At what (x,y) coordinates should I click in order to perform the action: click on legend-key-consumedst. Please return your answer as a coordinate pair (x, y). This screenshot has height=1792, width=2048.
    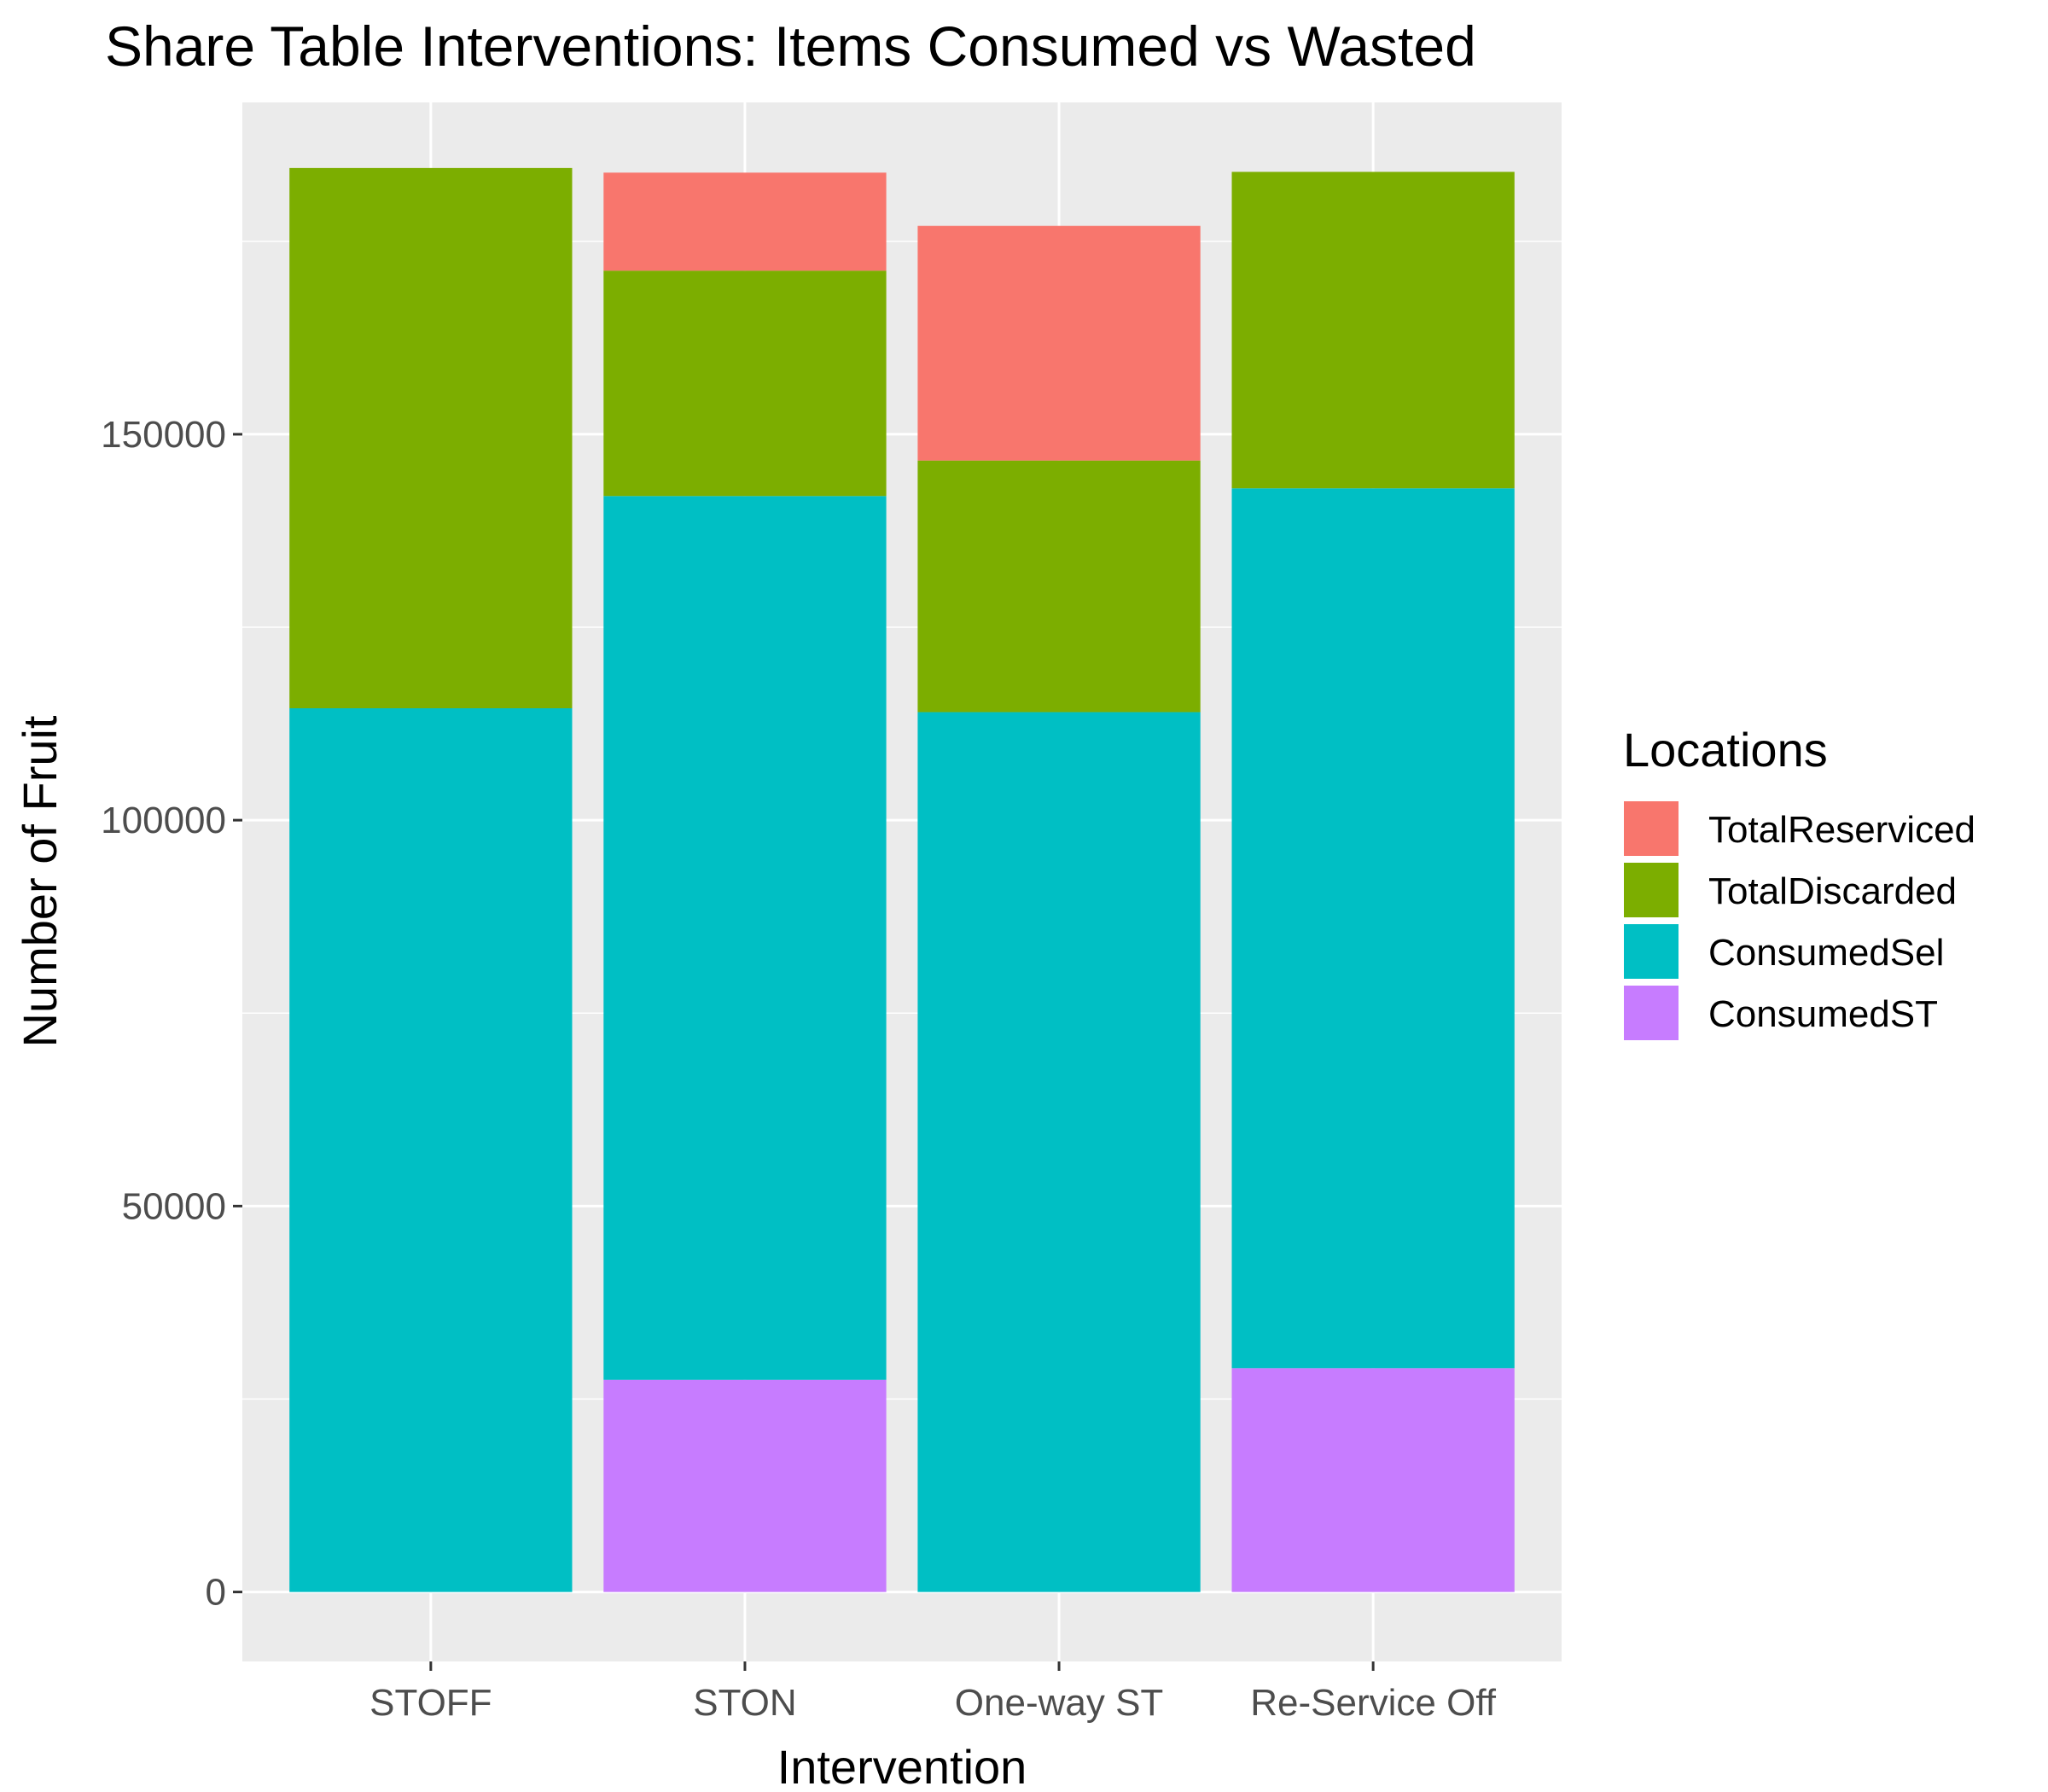
    Looking at the image, I should click on (1651, 1013).